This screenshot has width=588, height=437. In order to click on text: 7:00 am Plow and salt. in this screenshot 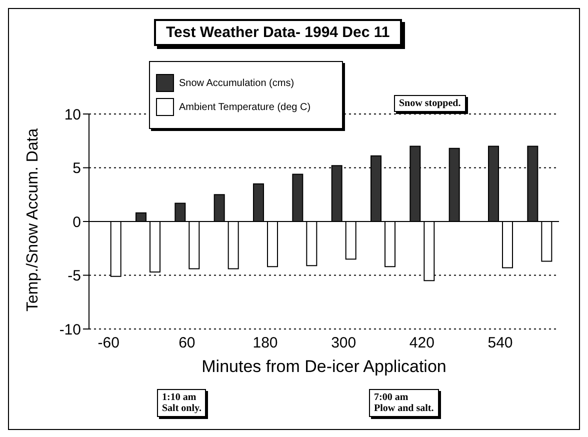, I will do `click(404, 403)`.